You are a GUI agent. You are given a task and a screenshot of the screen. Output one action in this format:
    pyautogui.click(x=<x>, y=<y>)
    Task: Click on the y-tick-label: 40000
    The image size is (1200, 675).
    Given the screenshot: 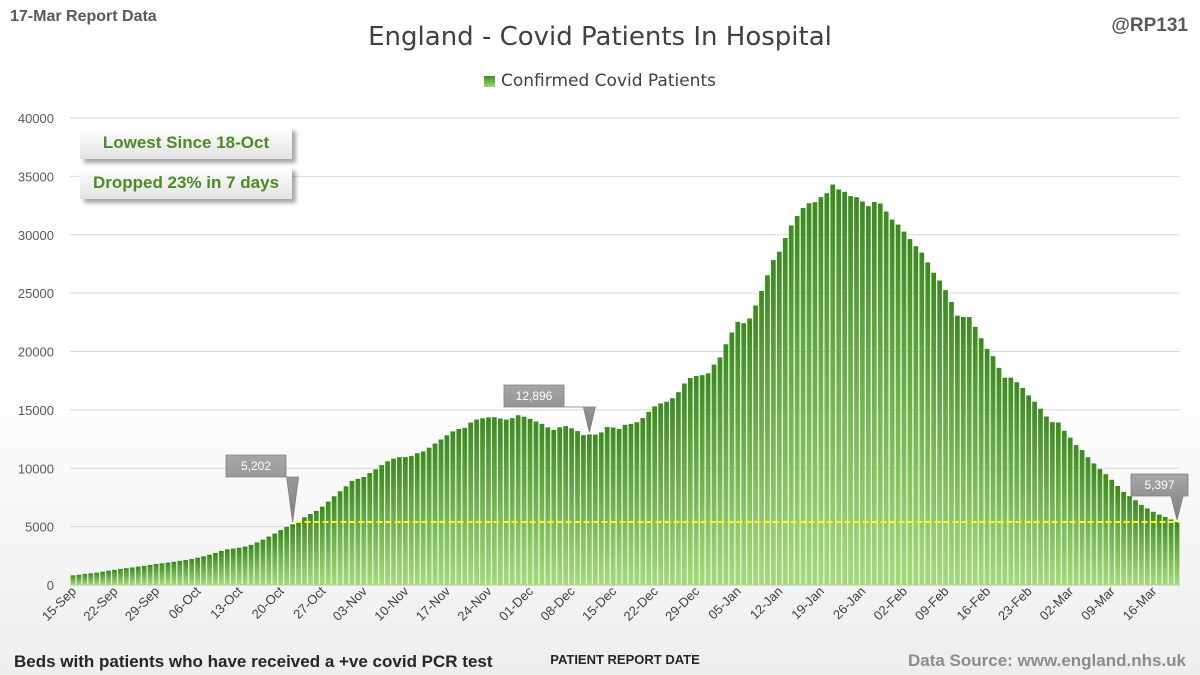 What is the action you would take?
    pyautogui.click(x=36, y=118)
    